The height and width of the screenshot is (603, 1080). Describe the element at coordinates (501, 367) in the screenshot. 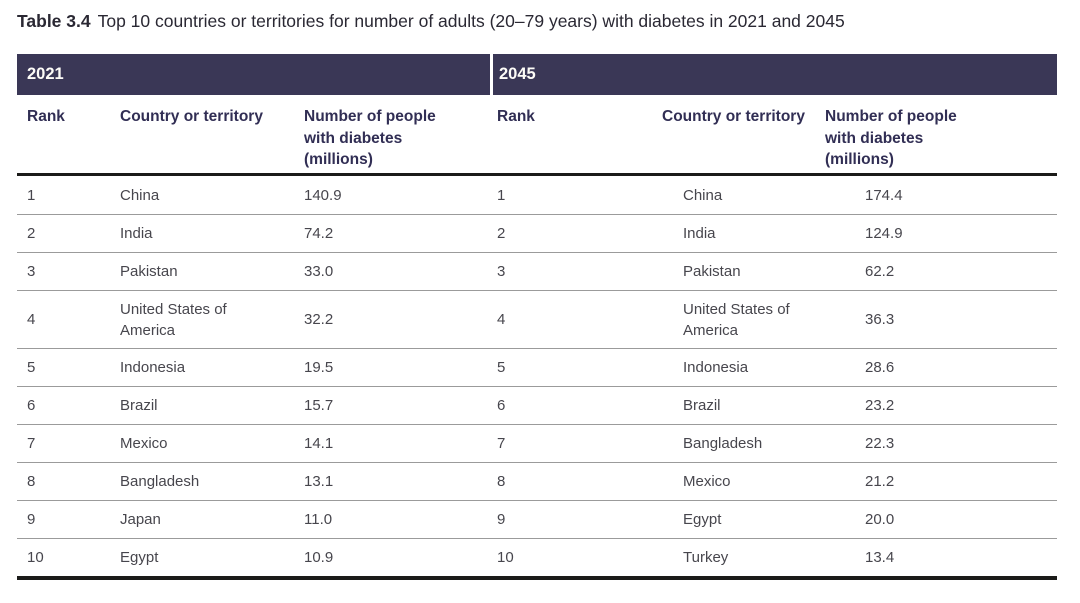

I see `rank-2045: 5` at that location.